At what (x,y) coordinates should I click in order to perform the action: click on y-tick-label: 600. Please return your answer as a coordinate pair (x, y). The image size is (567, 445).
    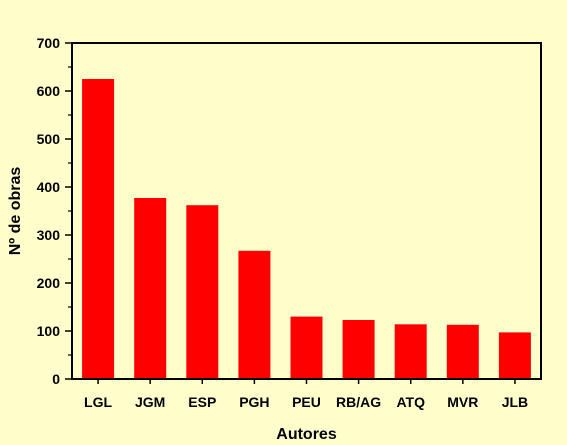
    Looking at the image, I should click on (49, 91).